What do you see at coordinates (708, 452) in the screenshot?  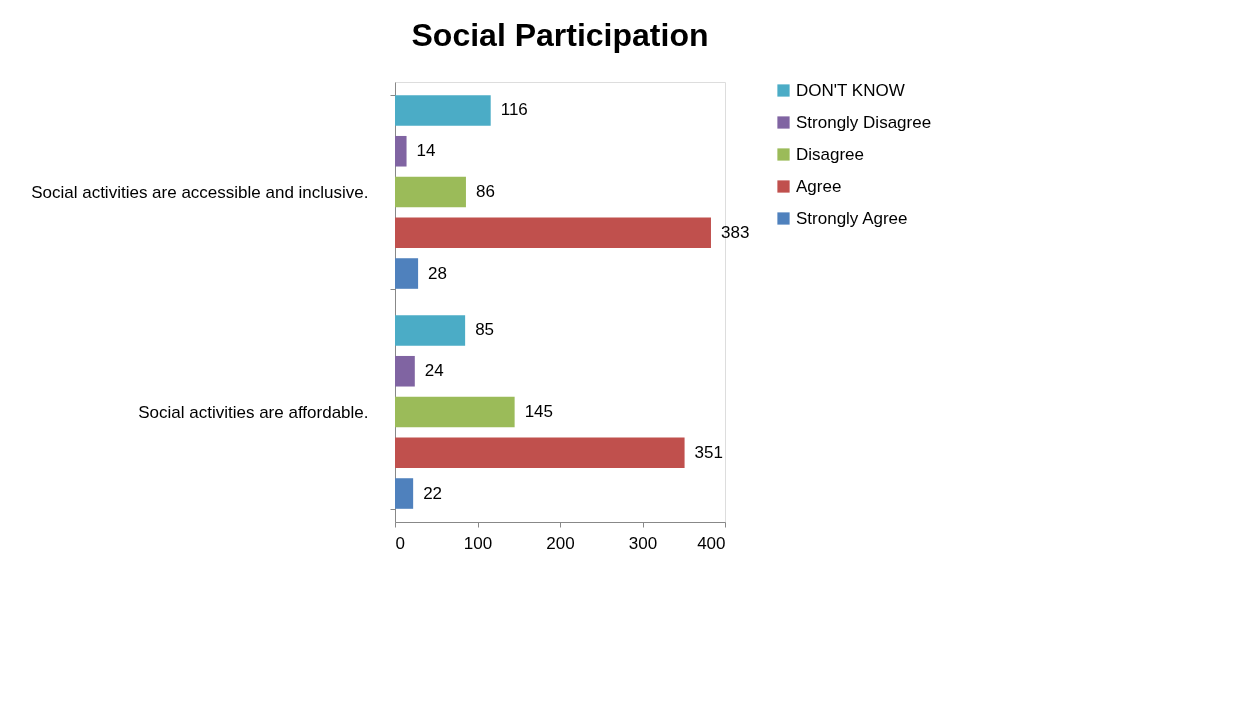 I see `data-label: 351` at bounding box center [708, 452].